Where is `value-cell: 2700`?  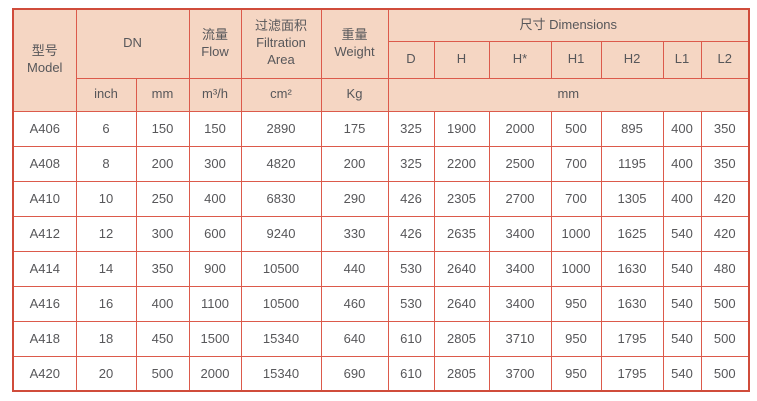 value-cell: 2700 is located at coordinates (520, 198).